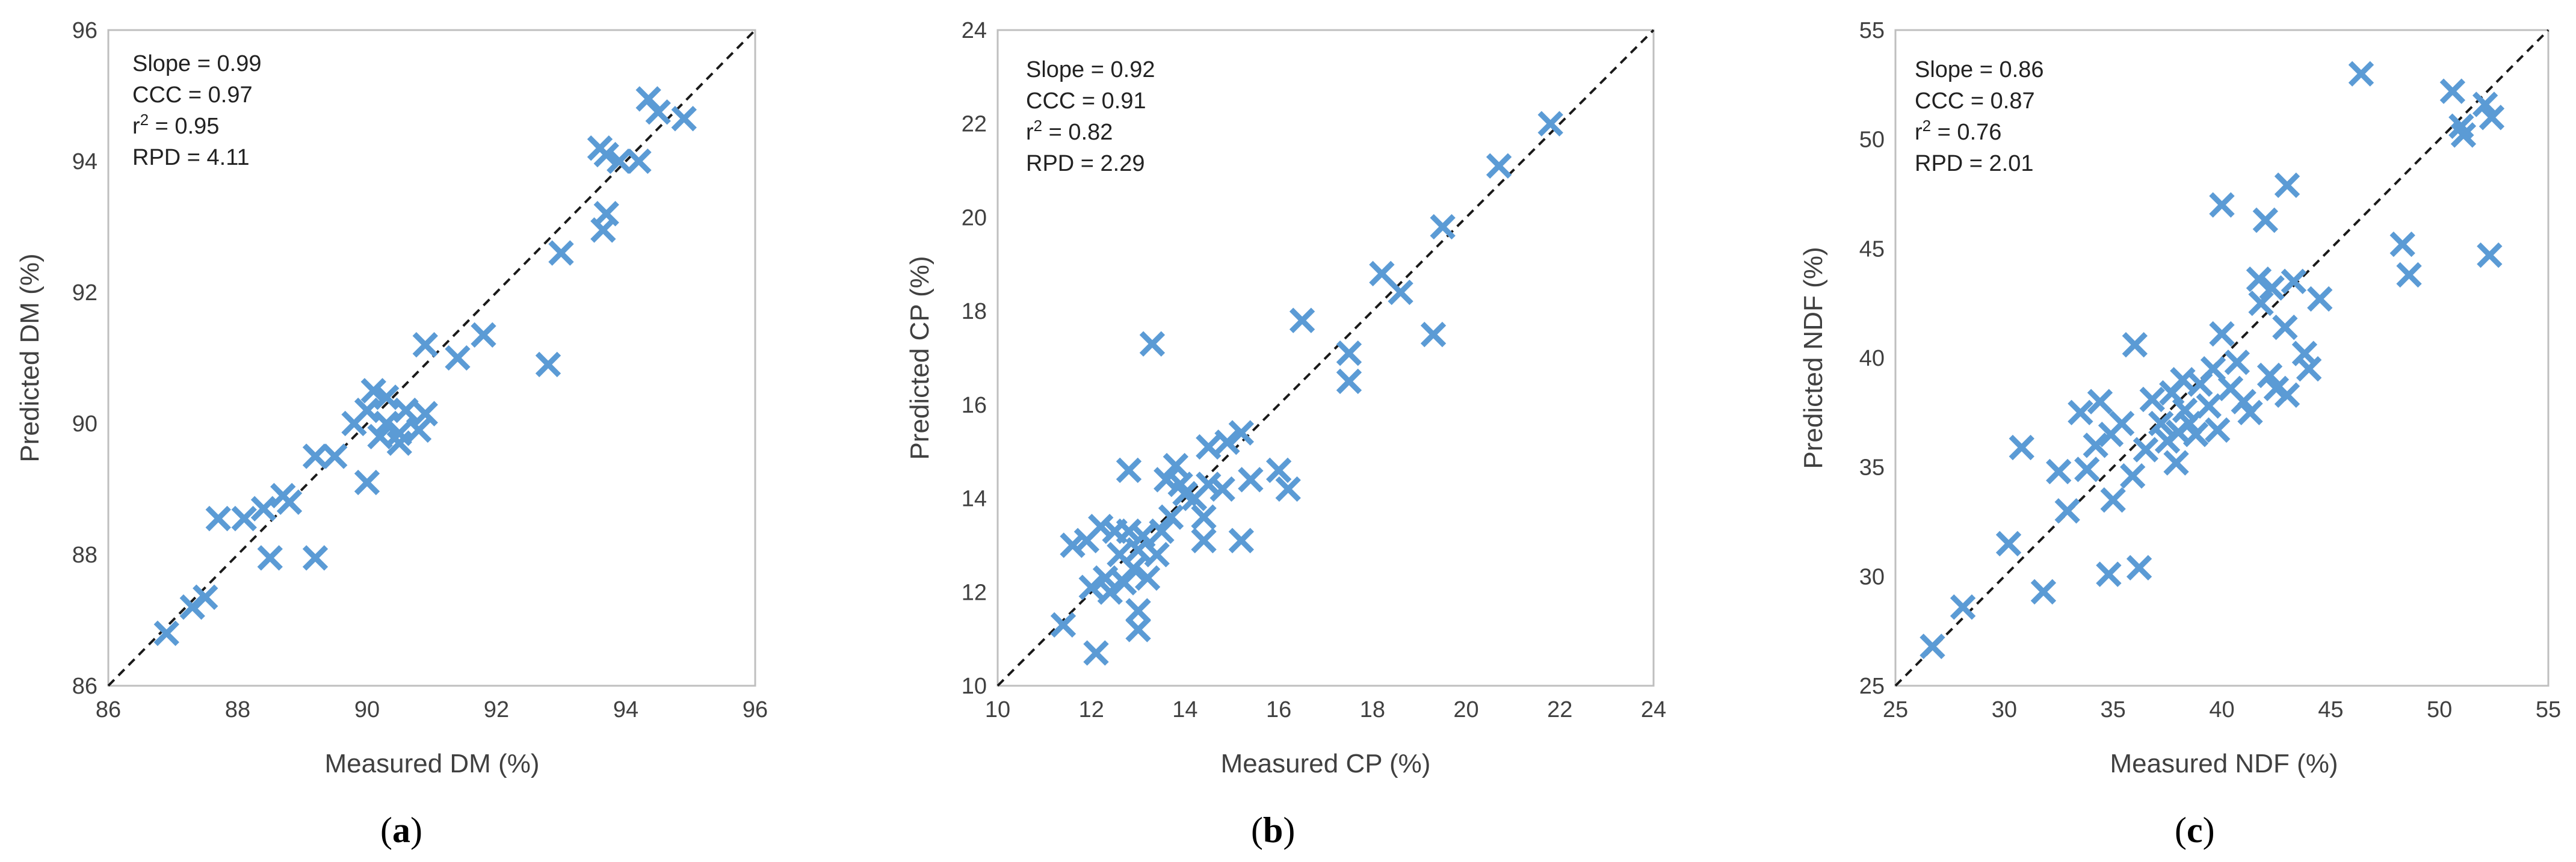 The width and height of the screenshot is (2576, 862). Describe the element at coordinates (1372, 709) in the screenshot. I see `x-tick-label: 18` at that location.